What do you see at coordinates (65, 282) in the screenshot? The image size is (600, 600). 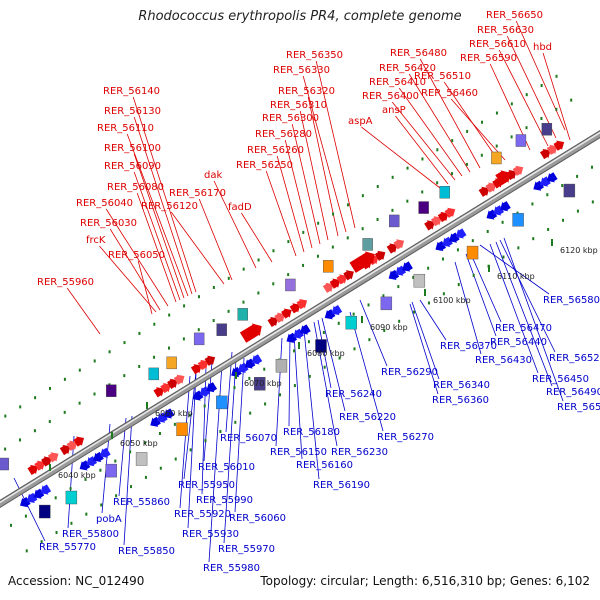 I see `forward-gene-label: RER_55960` at bounding box center [65, 282].